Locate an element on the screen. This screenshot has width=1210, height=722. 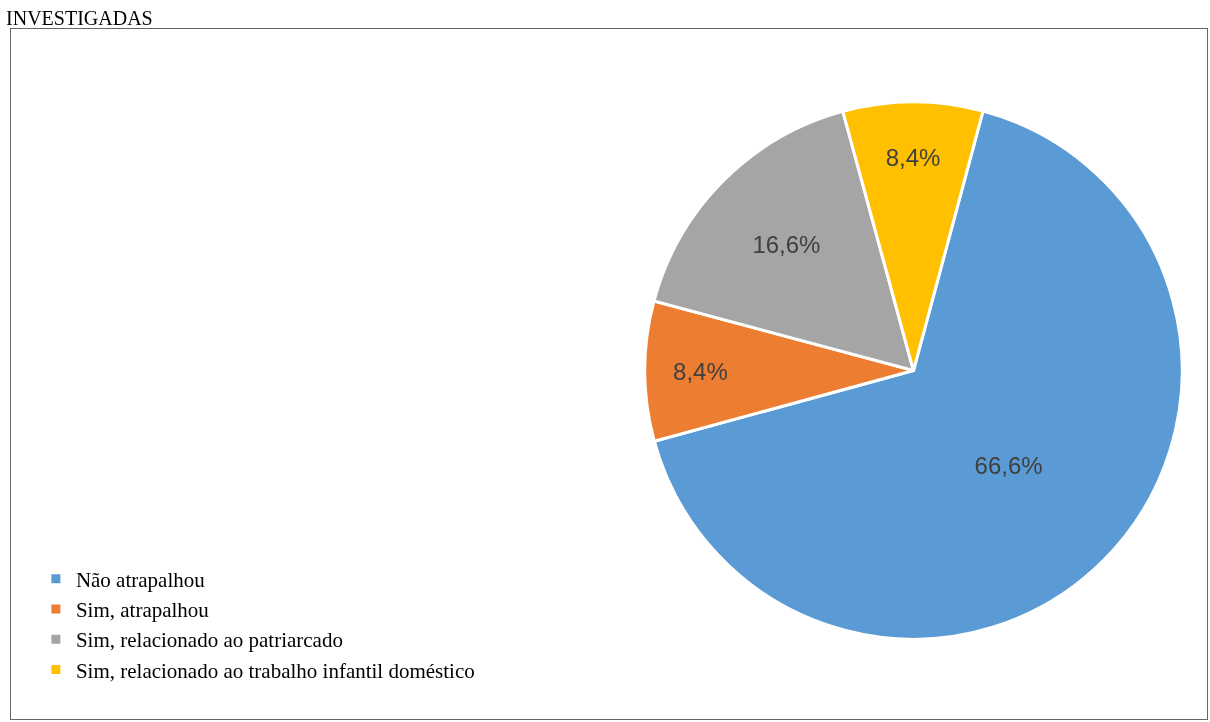
data-label: 66,6% is located at coordinates (1008, 465).